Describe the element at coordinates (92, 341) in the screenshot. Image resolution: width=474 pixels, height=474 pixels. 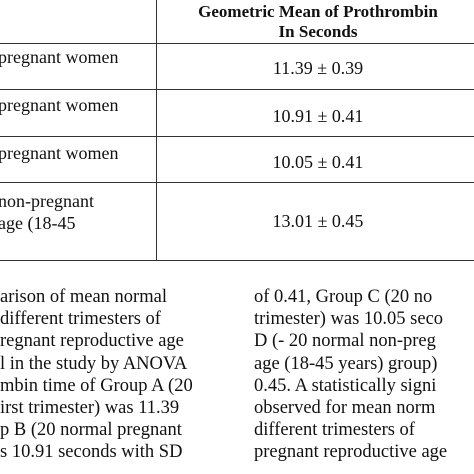
I see `text-line: regnant reproductive age` at that location.